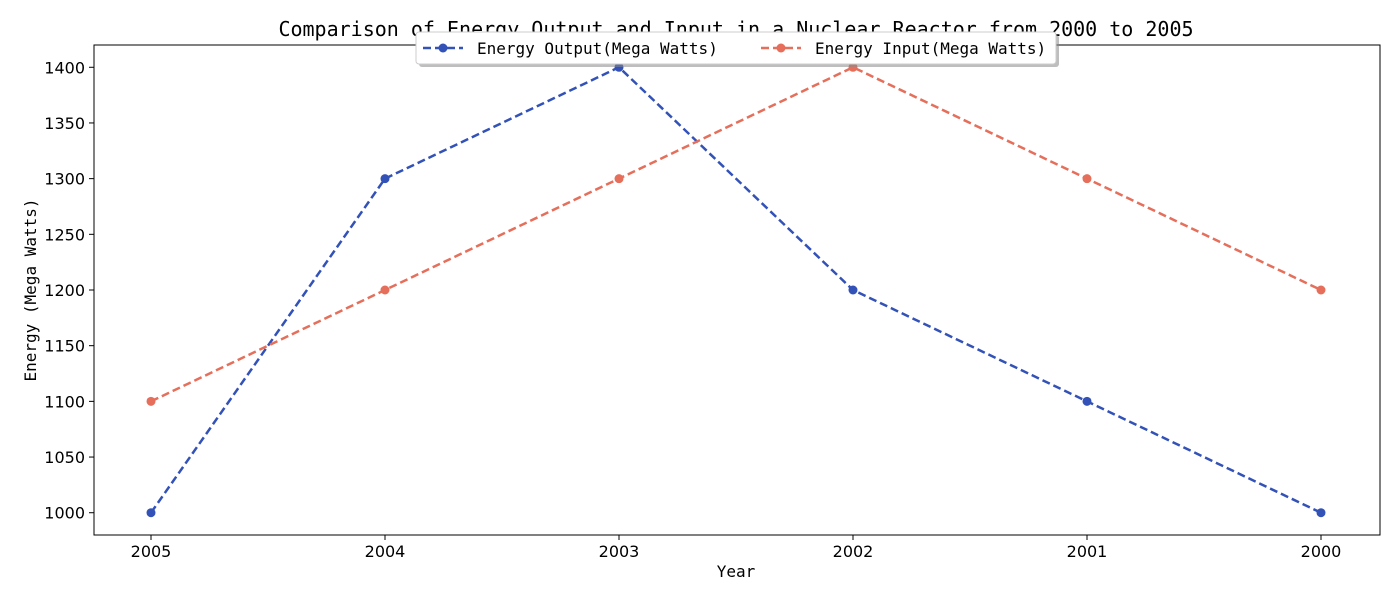 This screenshot has height=600, width=1400. Describe the element at coordinates (64, 513) in the screenshot. I see `y-tick-label: 1000` at that location.